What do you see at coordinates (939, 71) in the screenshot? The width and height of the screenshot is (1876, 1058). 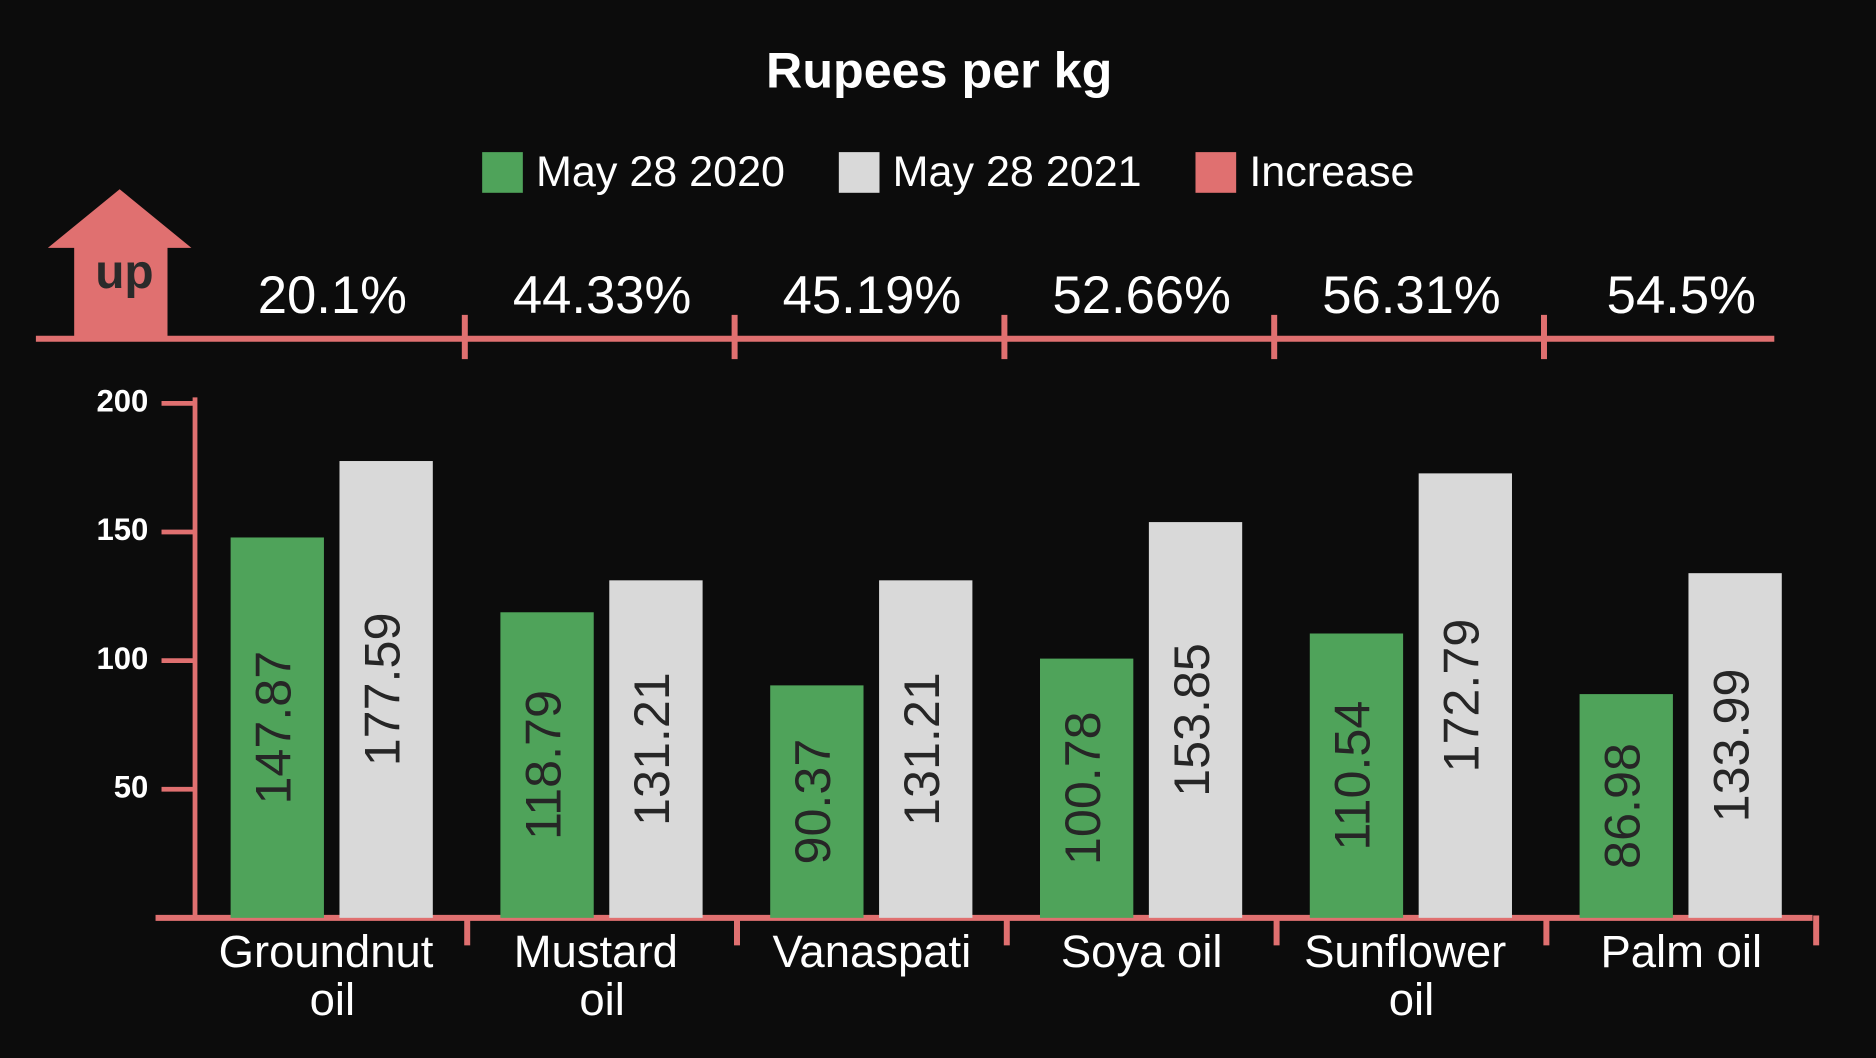 I see `chart-title: Rupees per kg` at bounding box center [939, 71].